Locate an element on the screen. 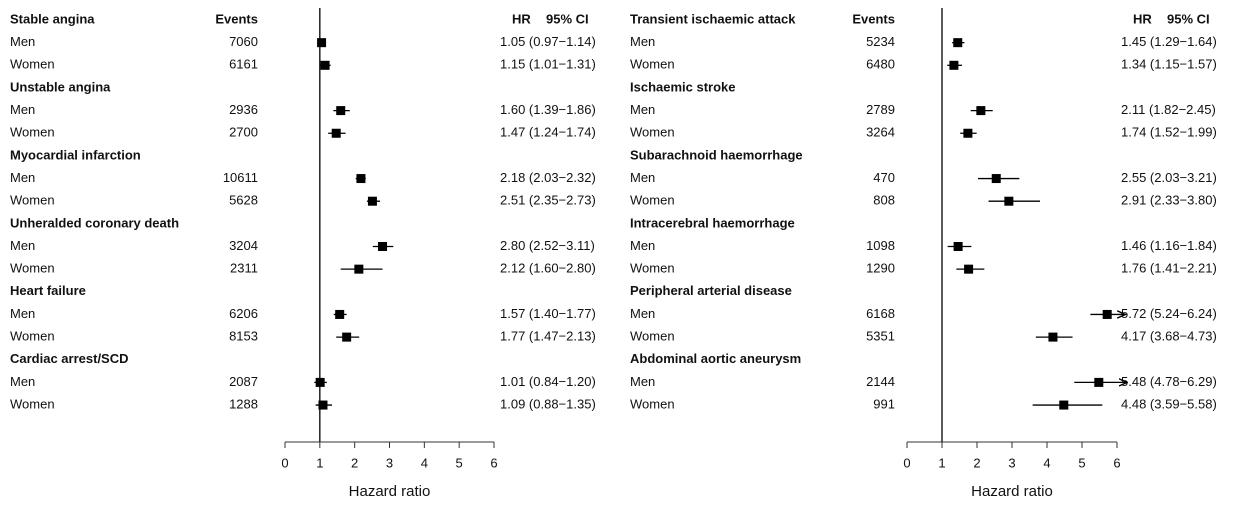  hr-label: 2.11 (1.82−2.45) is located at coordinates (1168, 109).